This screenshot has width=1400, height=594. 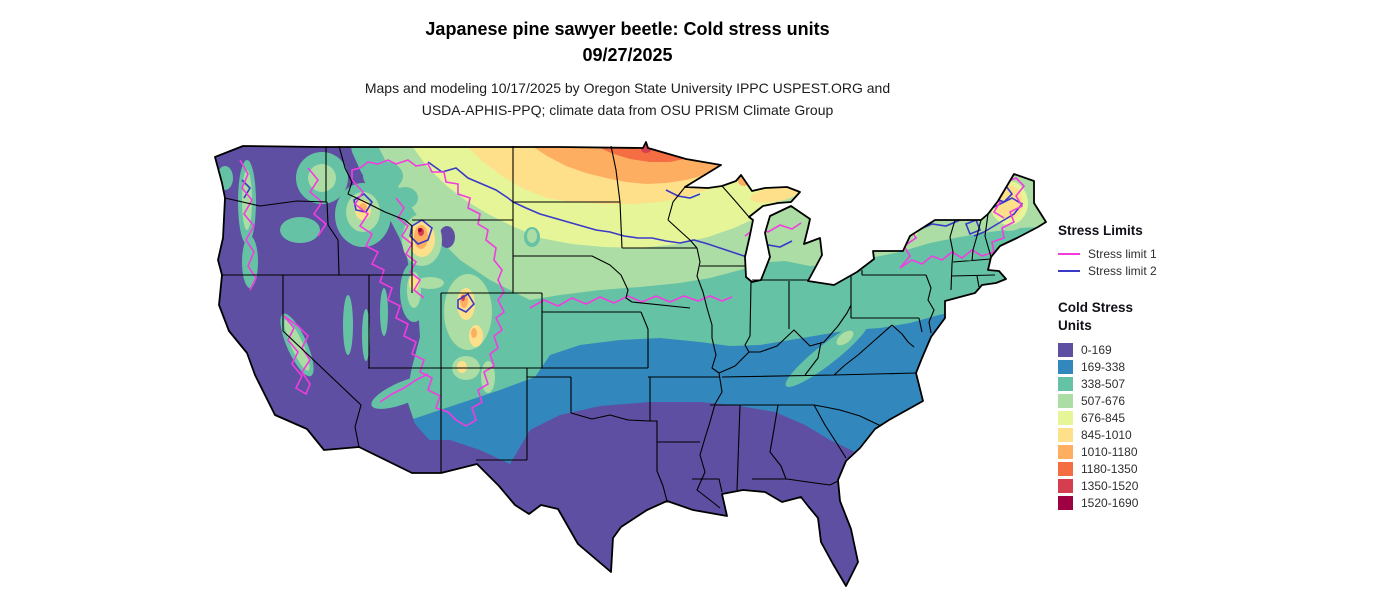 I want to click on stress-limit-1-swatch, so click(x=1069, y=253).